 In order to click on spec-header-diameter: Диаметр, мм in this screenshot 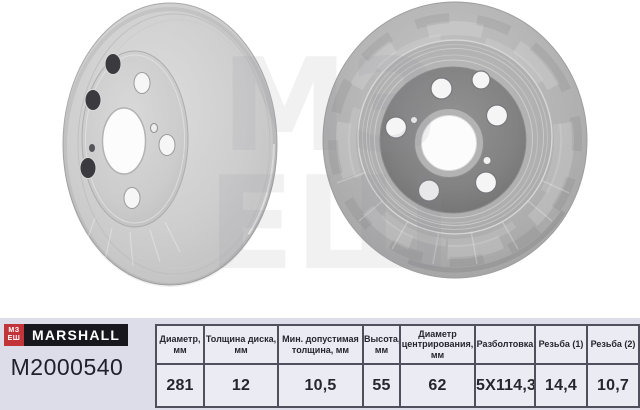, I will do `click(180, 344)`.